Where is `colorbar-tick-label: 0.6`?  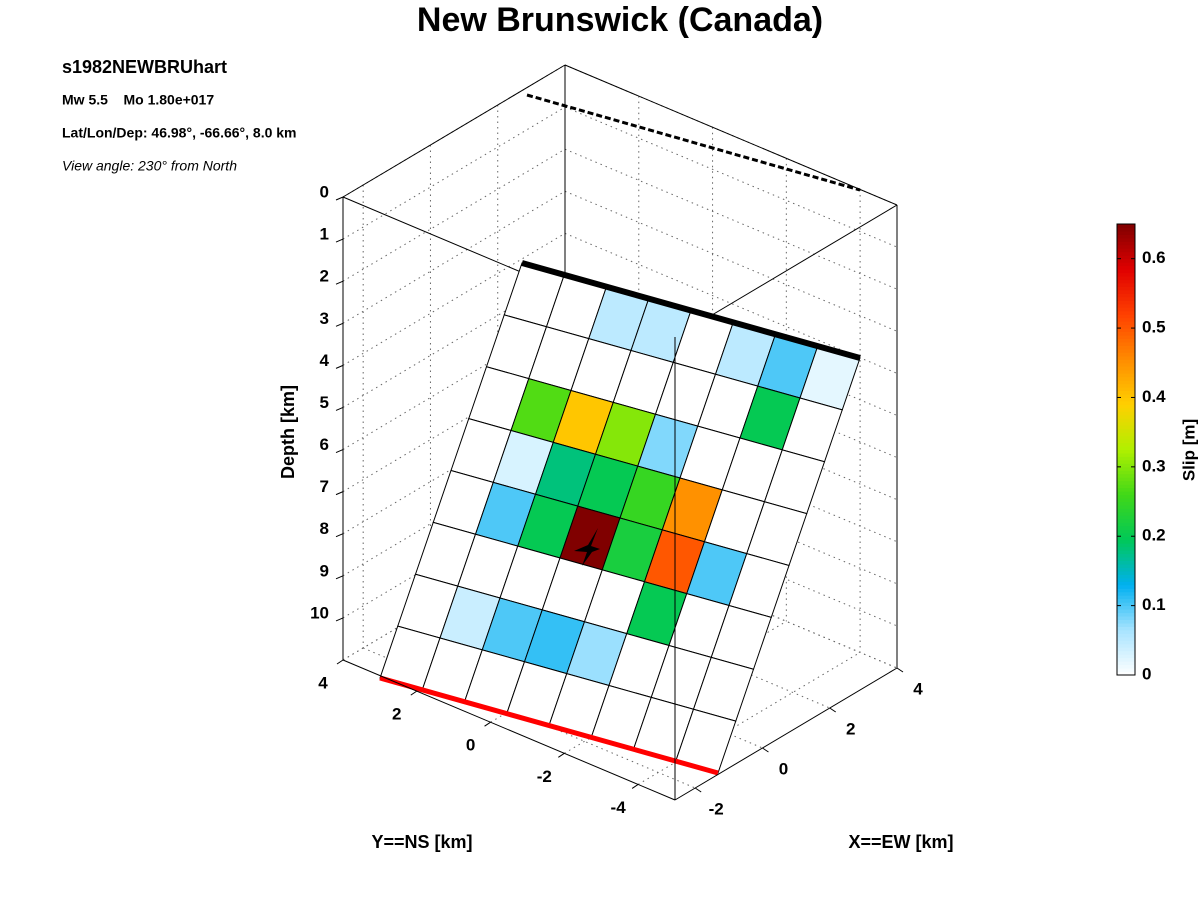
colorbar-tick-label: 0.6 is located at coordinates (1154, 257).